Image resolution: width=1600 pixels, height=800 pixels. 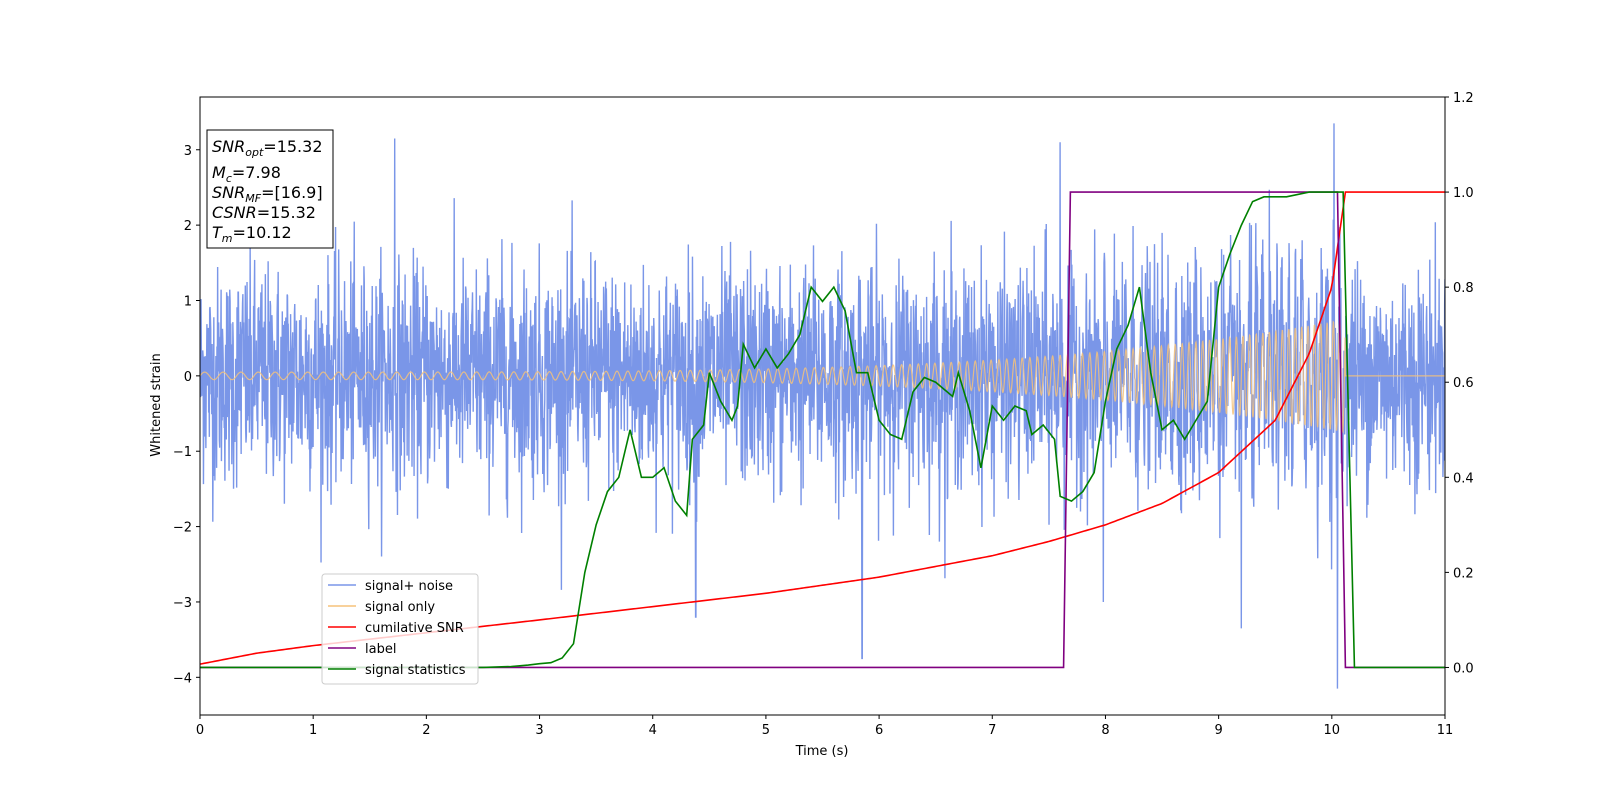 I want to click on y-axis-left: −4 −3 −2 −1 0 1 2 3, so click(x=186, y=415).